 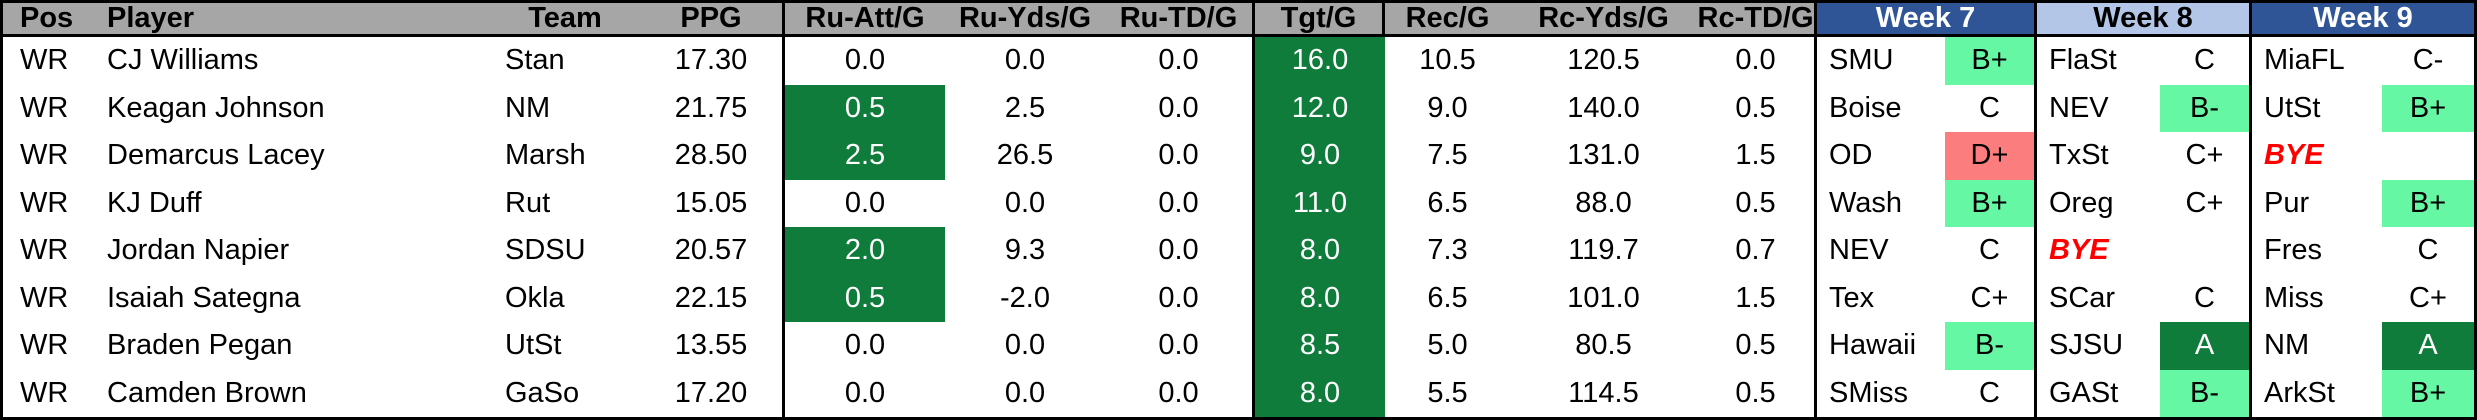 I want to click on player-cell: Braden Pegan, so click(x=200, y=345).